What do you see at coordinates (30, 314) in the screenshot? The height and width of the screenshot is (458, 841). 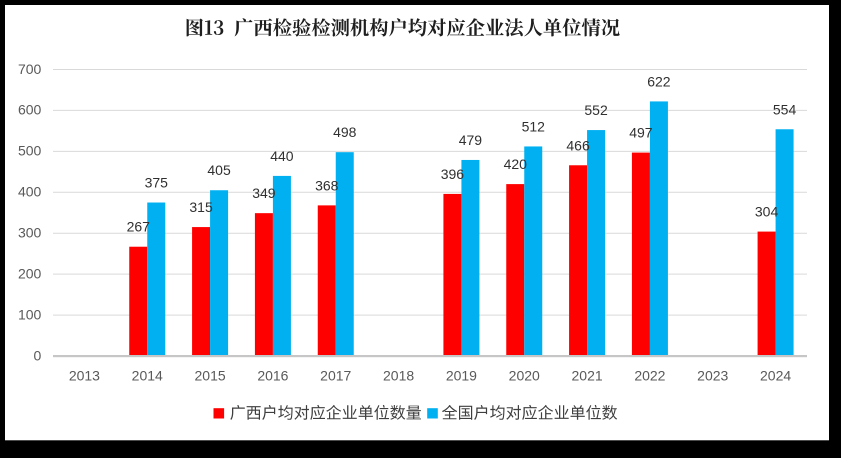 I see `svg-text: 100` at bounding box center [30, 314].